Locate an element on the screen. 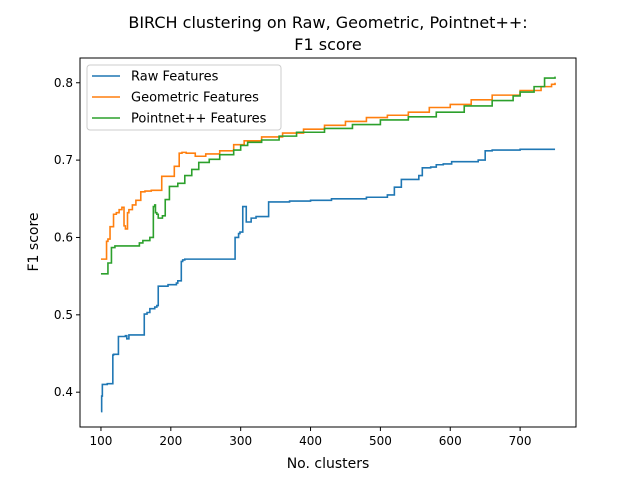 This screenshot has width=640, height=480. x-tick-label: 400 is located at coordinates (310, 441).